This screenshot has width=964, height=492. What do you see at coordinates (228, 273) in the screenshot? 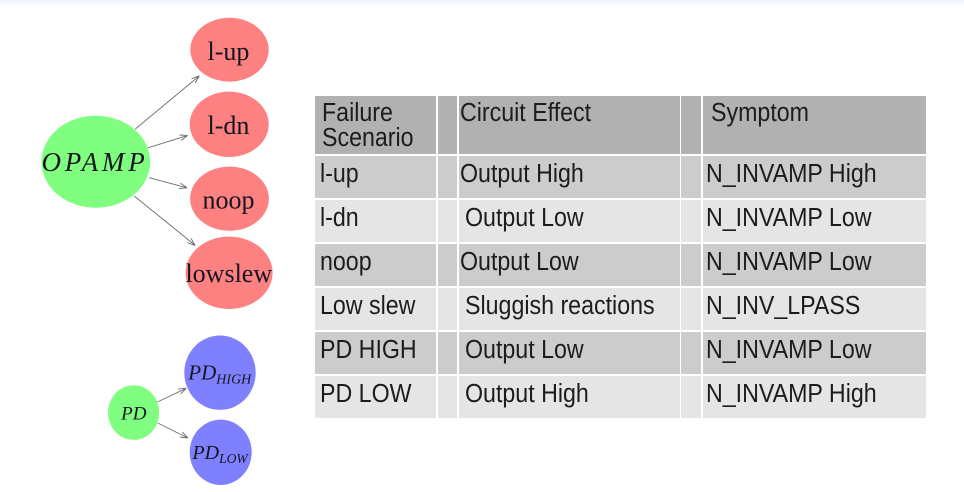
I see `svg-text: lowslew` at bounding box center [228, 273].